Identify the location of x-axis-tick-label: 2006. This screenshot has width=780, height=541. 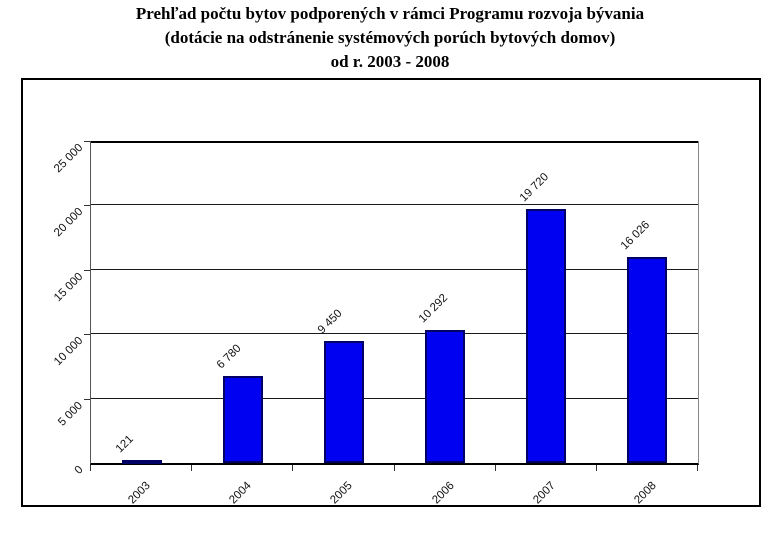
(443, 493).